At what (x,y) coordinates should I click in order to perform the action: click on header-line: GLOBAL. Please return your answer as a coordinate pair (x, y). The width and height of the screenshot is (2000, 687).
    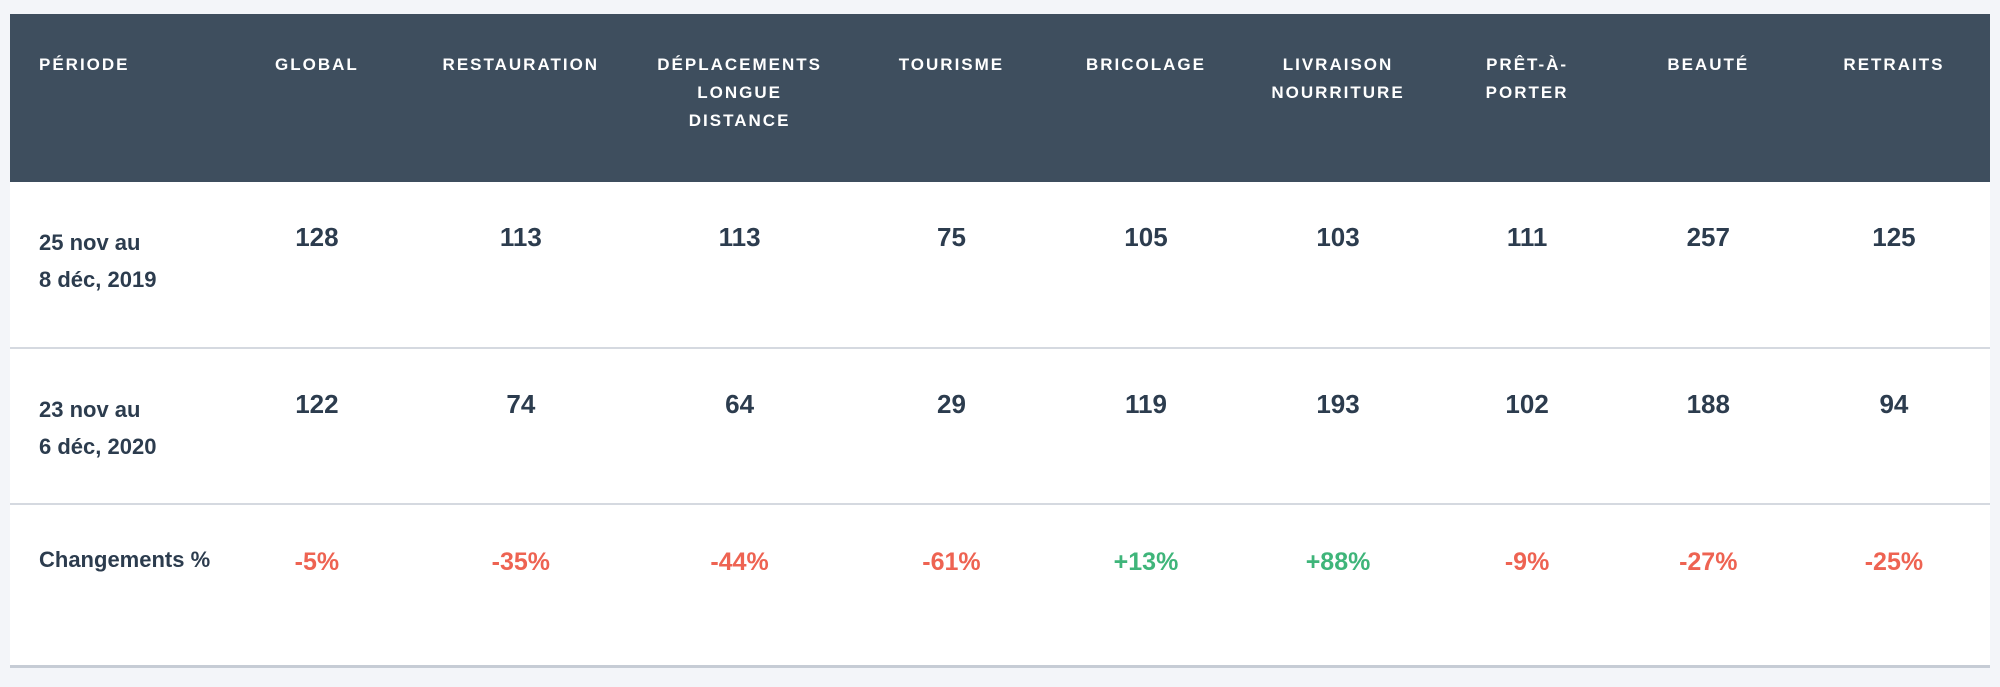
    Looking at the image, I should click on (317, 64).